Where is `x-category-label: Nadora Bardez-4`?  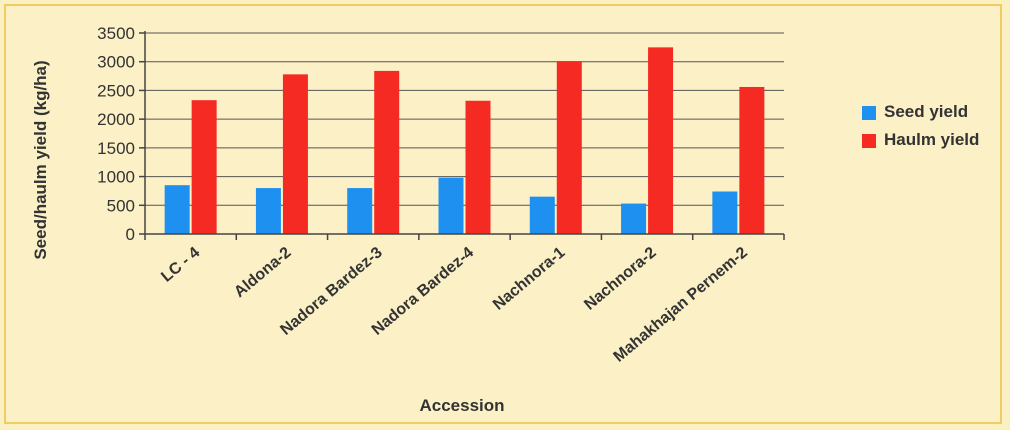
x-category-label: Nadora Bardez-4 is located at coordinates (423, 291).